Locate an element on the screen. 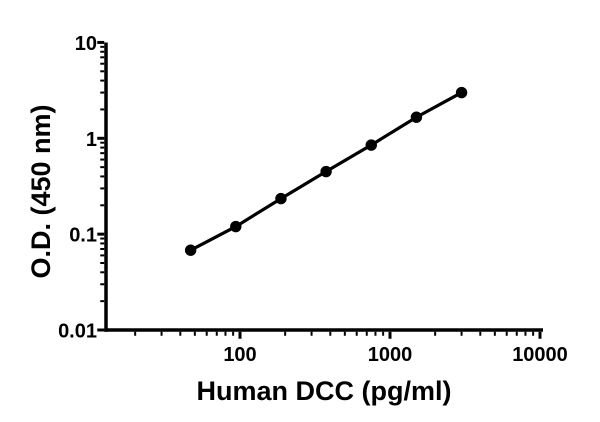 This screenshot has width=600, height=422. x-tick-labels: 100 1000 10000 is located at coordinates (395, 355).